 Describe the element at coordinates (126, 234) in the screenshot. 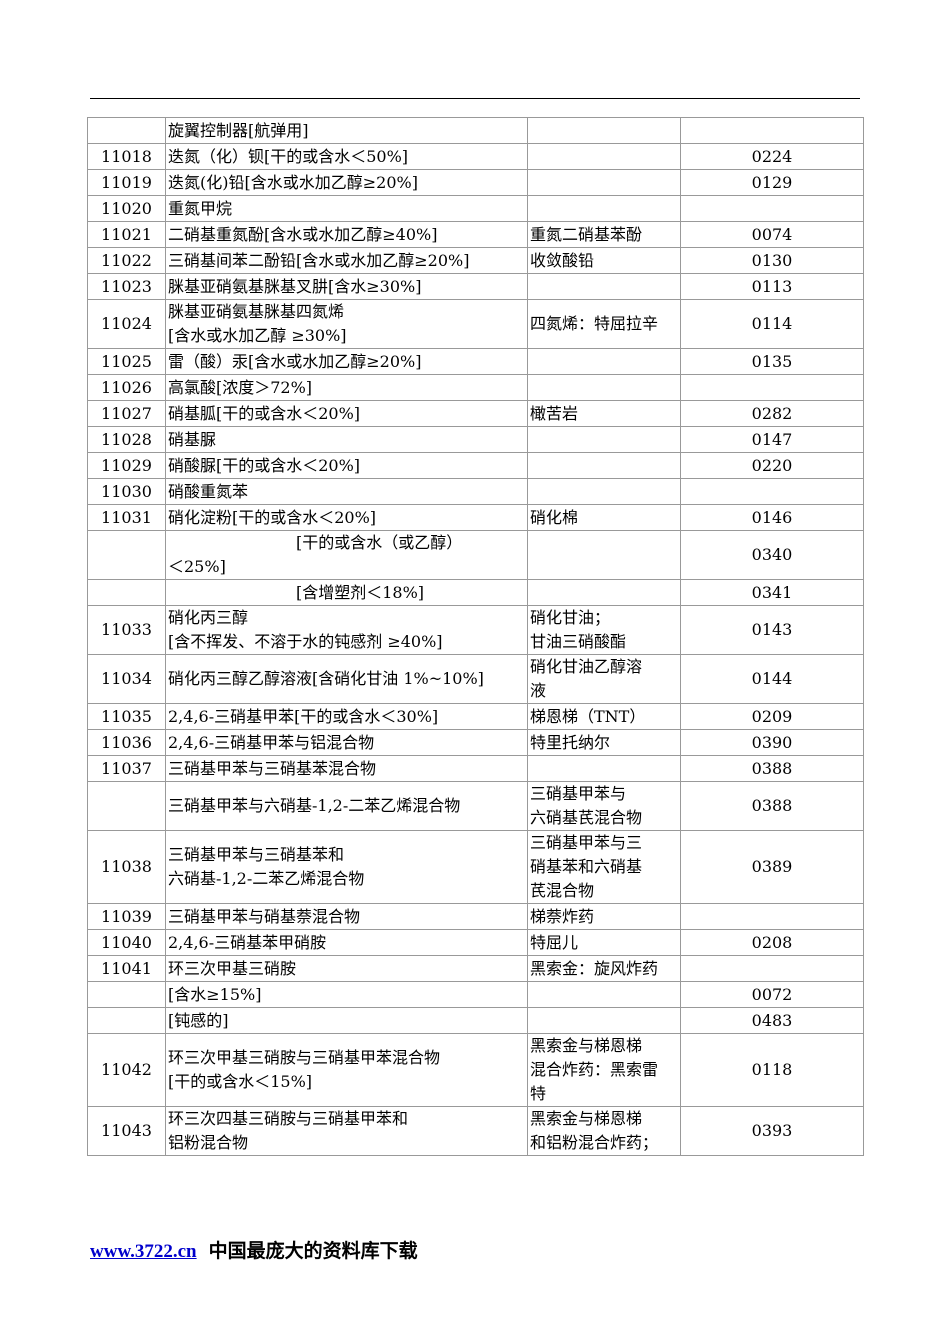

I see `table-cell: 11021` at that location.